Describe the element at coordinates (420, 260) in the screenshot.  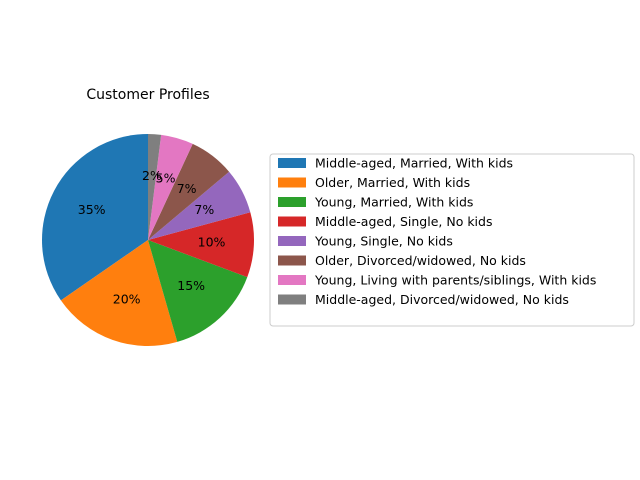
I see `legend-label-older-divorced-widowed-no-kids: Older, Divorced/widowed, No kids` at that location.